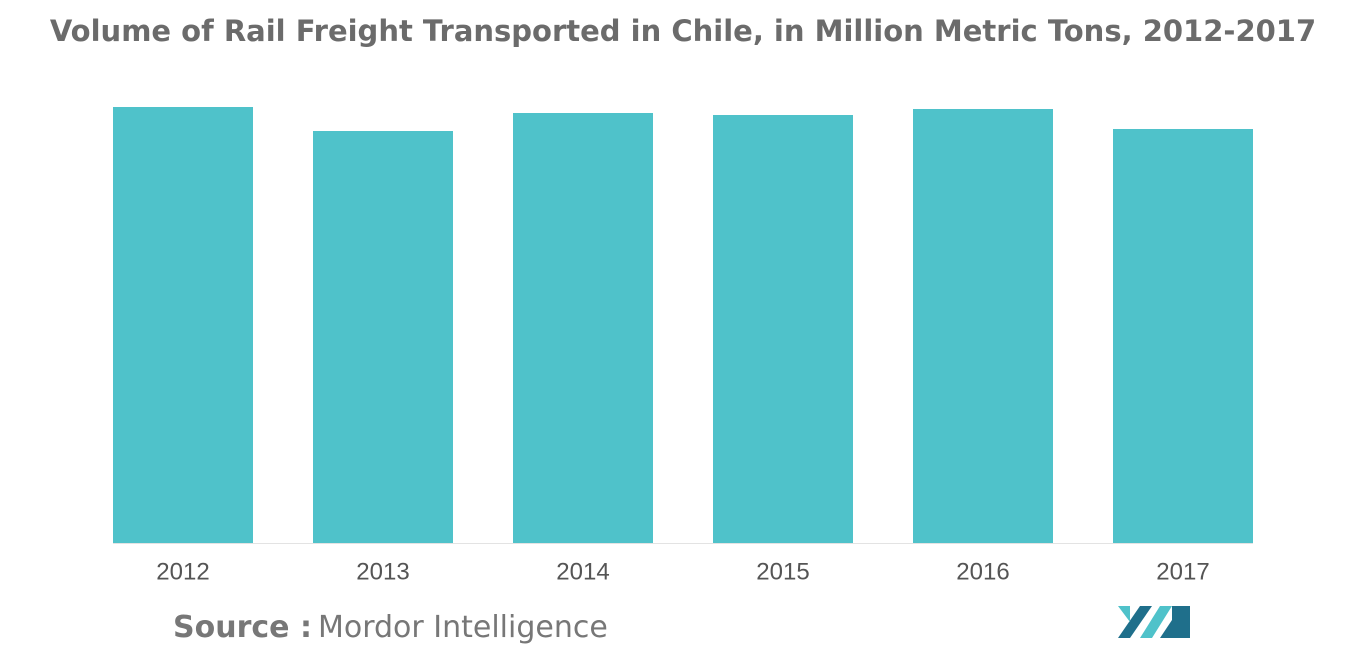  What do you see at coordinates (463, 627) in the screenshot?
I see `source-name: Mordor Intelligence` at bounding box center [463, 627].